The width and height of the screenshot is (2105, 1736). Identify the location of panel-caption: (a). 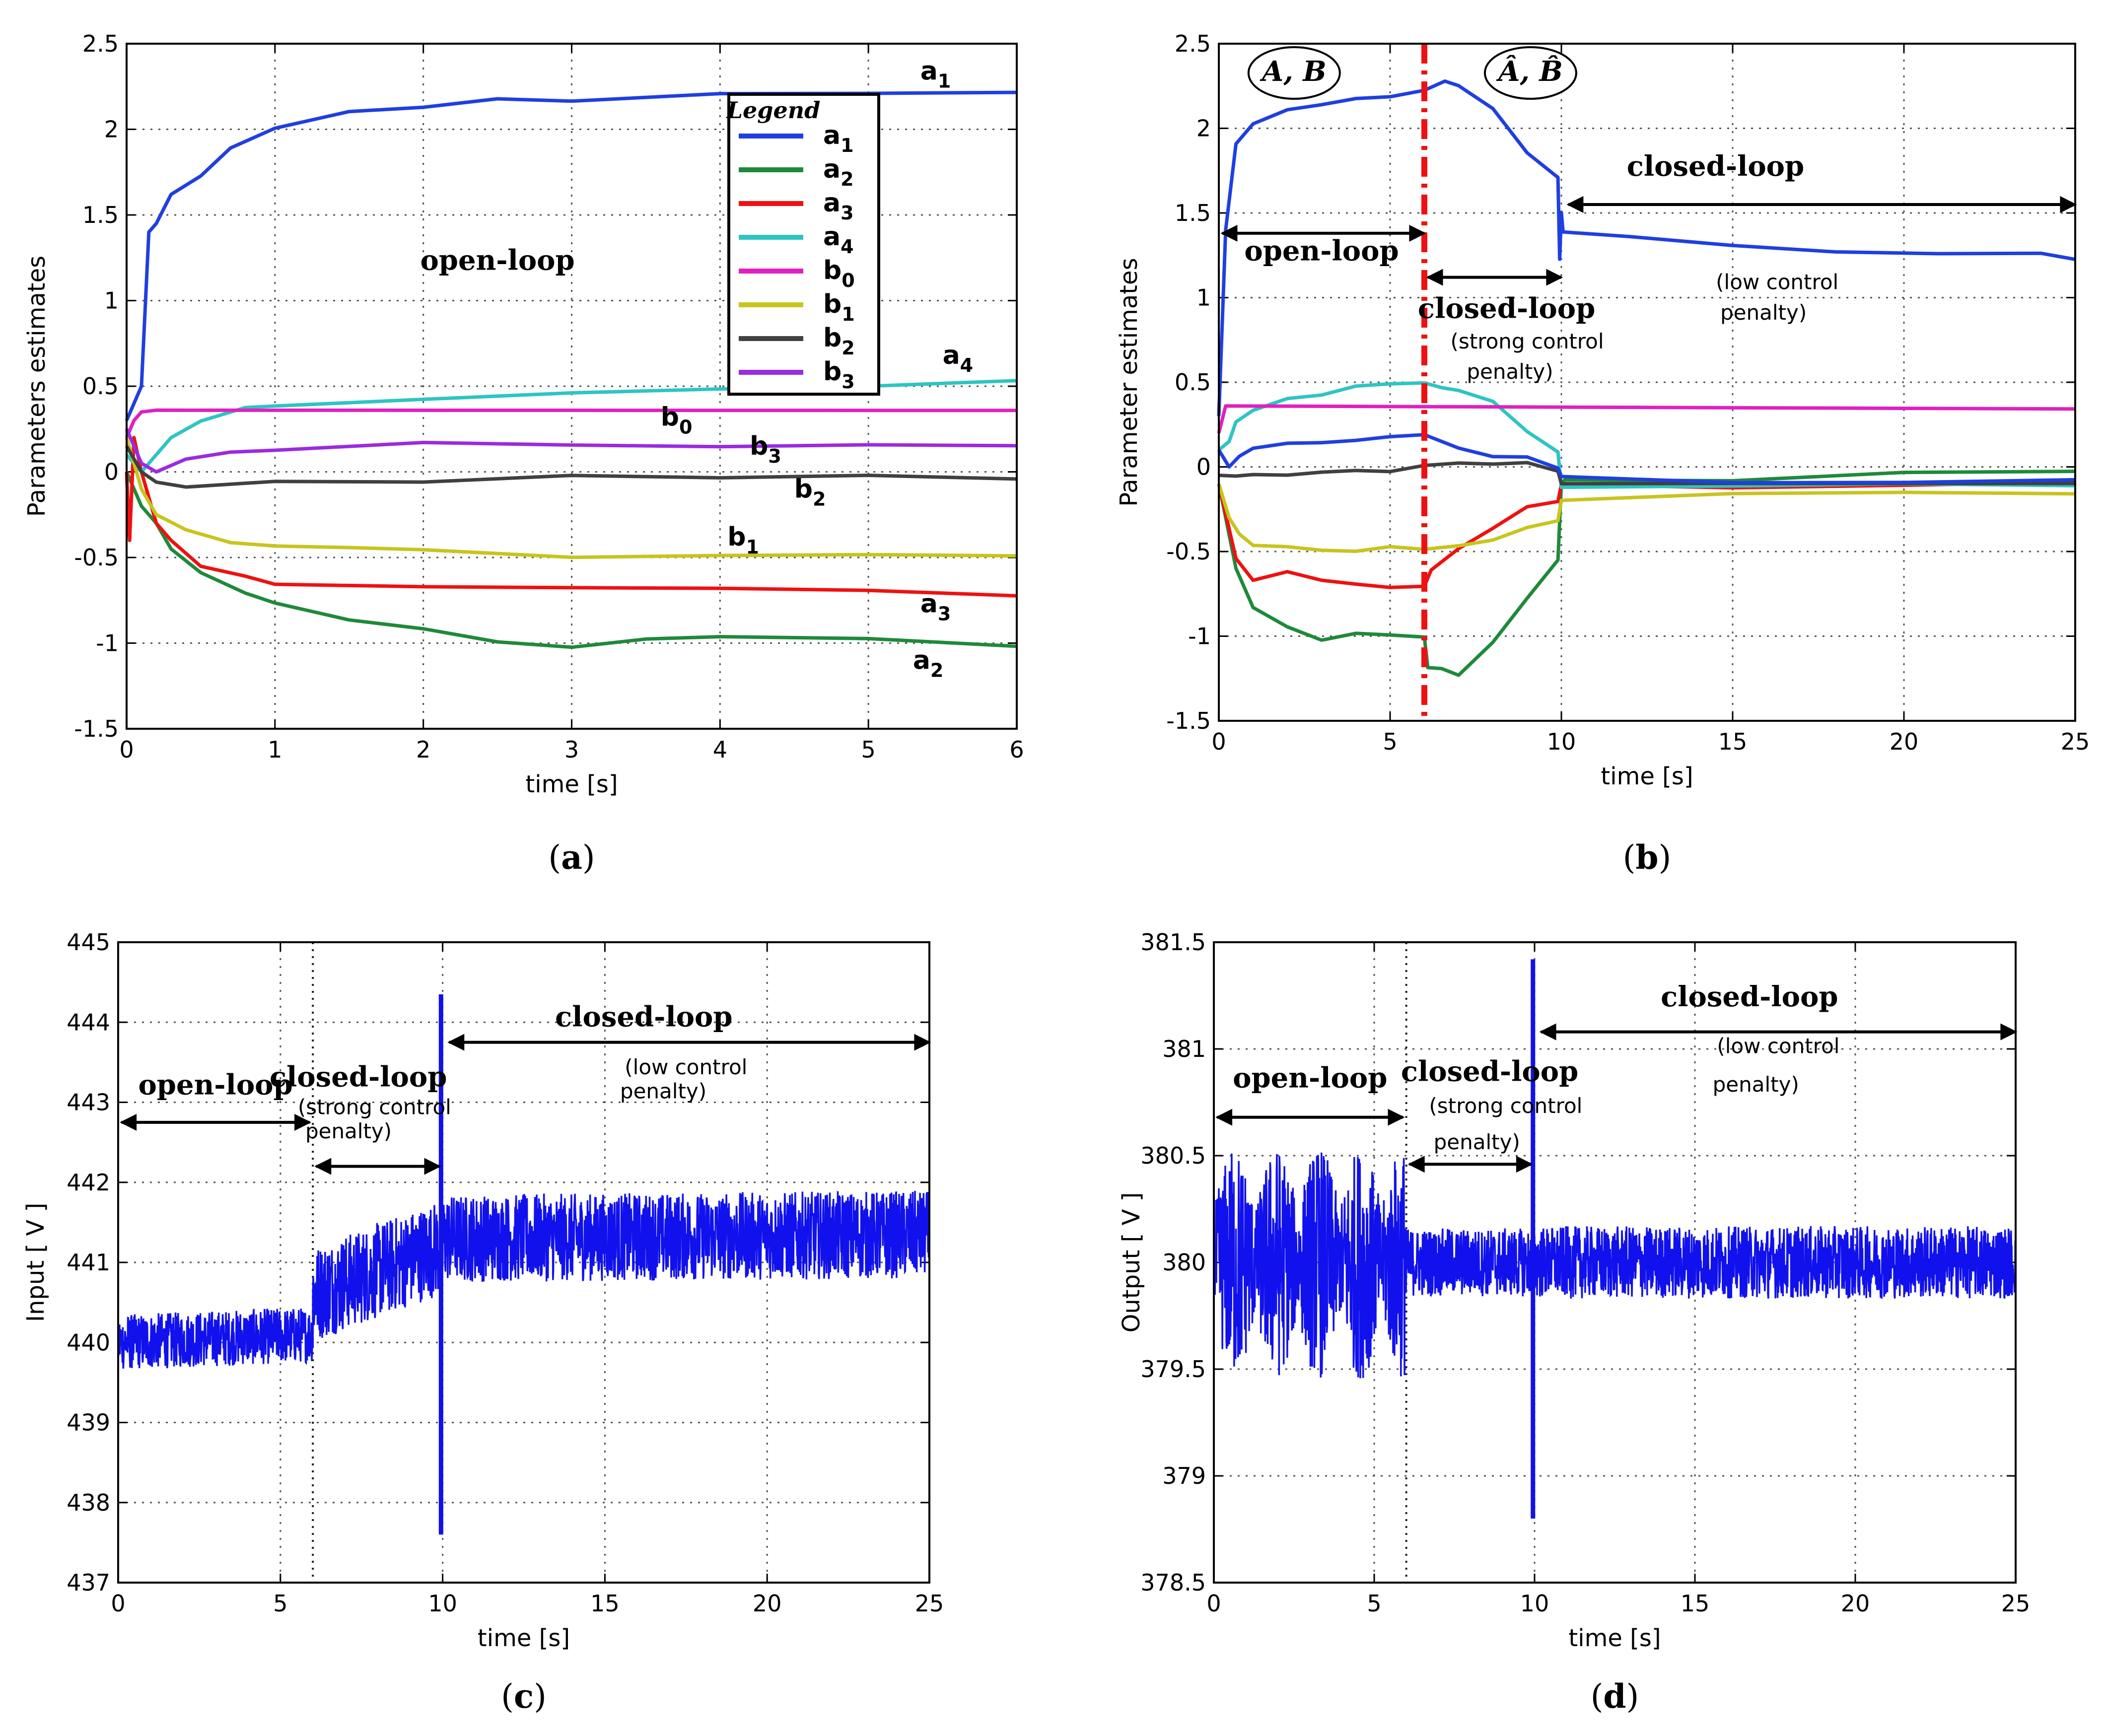
(571, 857).